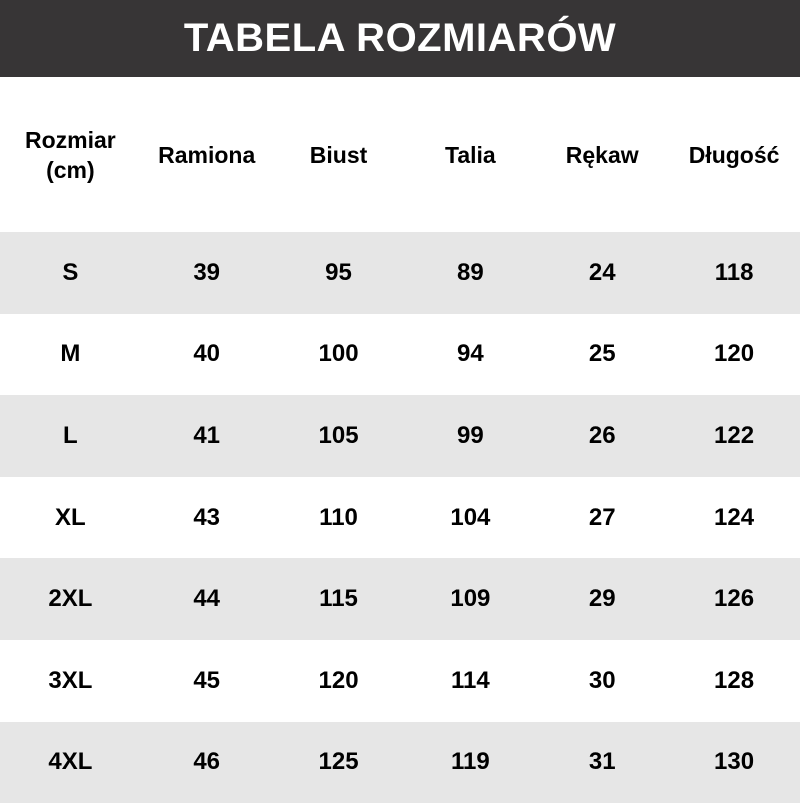  I want to click on cell-size: 2XL, so click(70, 599).